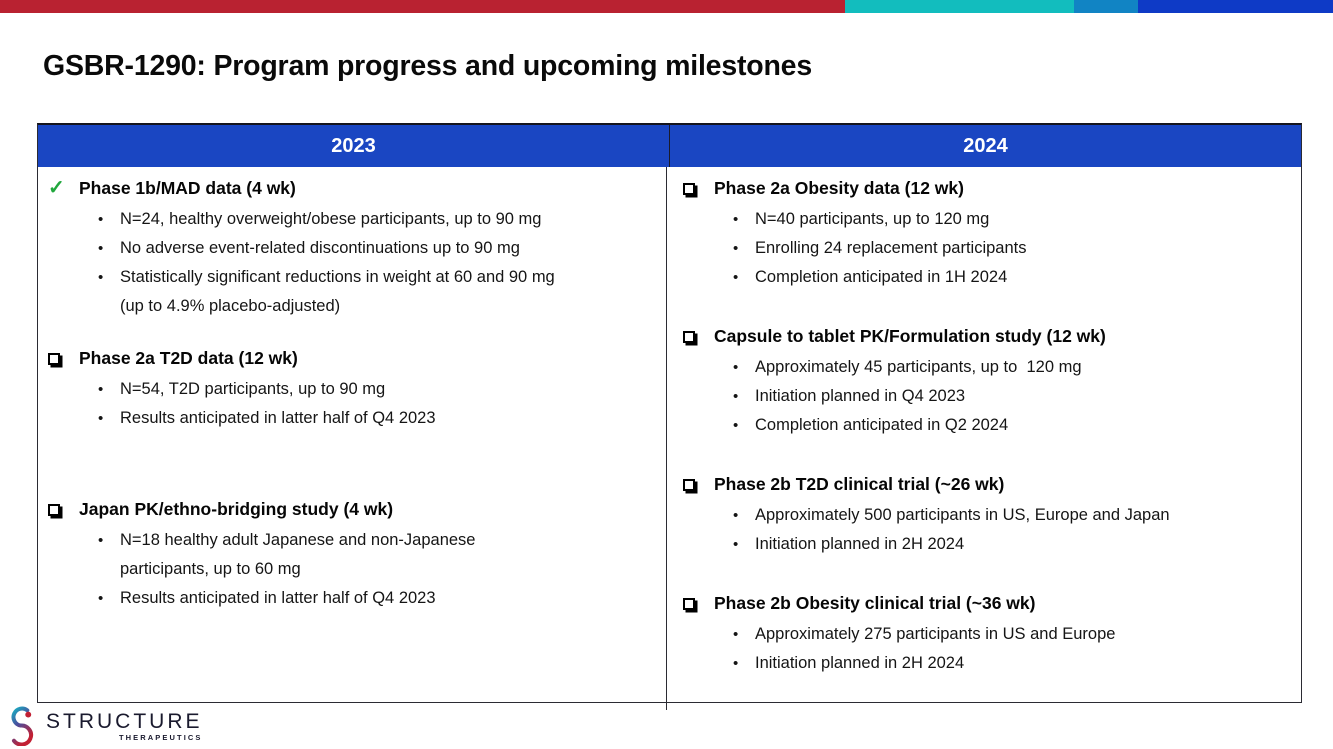 This screenshot has width=1333, height=749. What do you see at coordinates (28, 714) in the screenshot?
I see `logo-dot` at bounding box center [28, 714].